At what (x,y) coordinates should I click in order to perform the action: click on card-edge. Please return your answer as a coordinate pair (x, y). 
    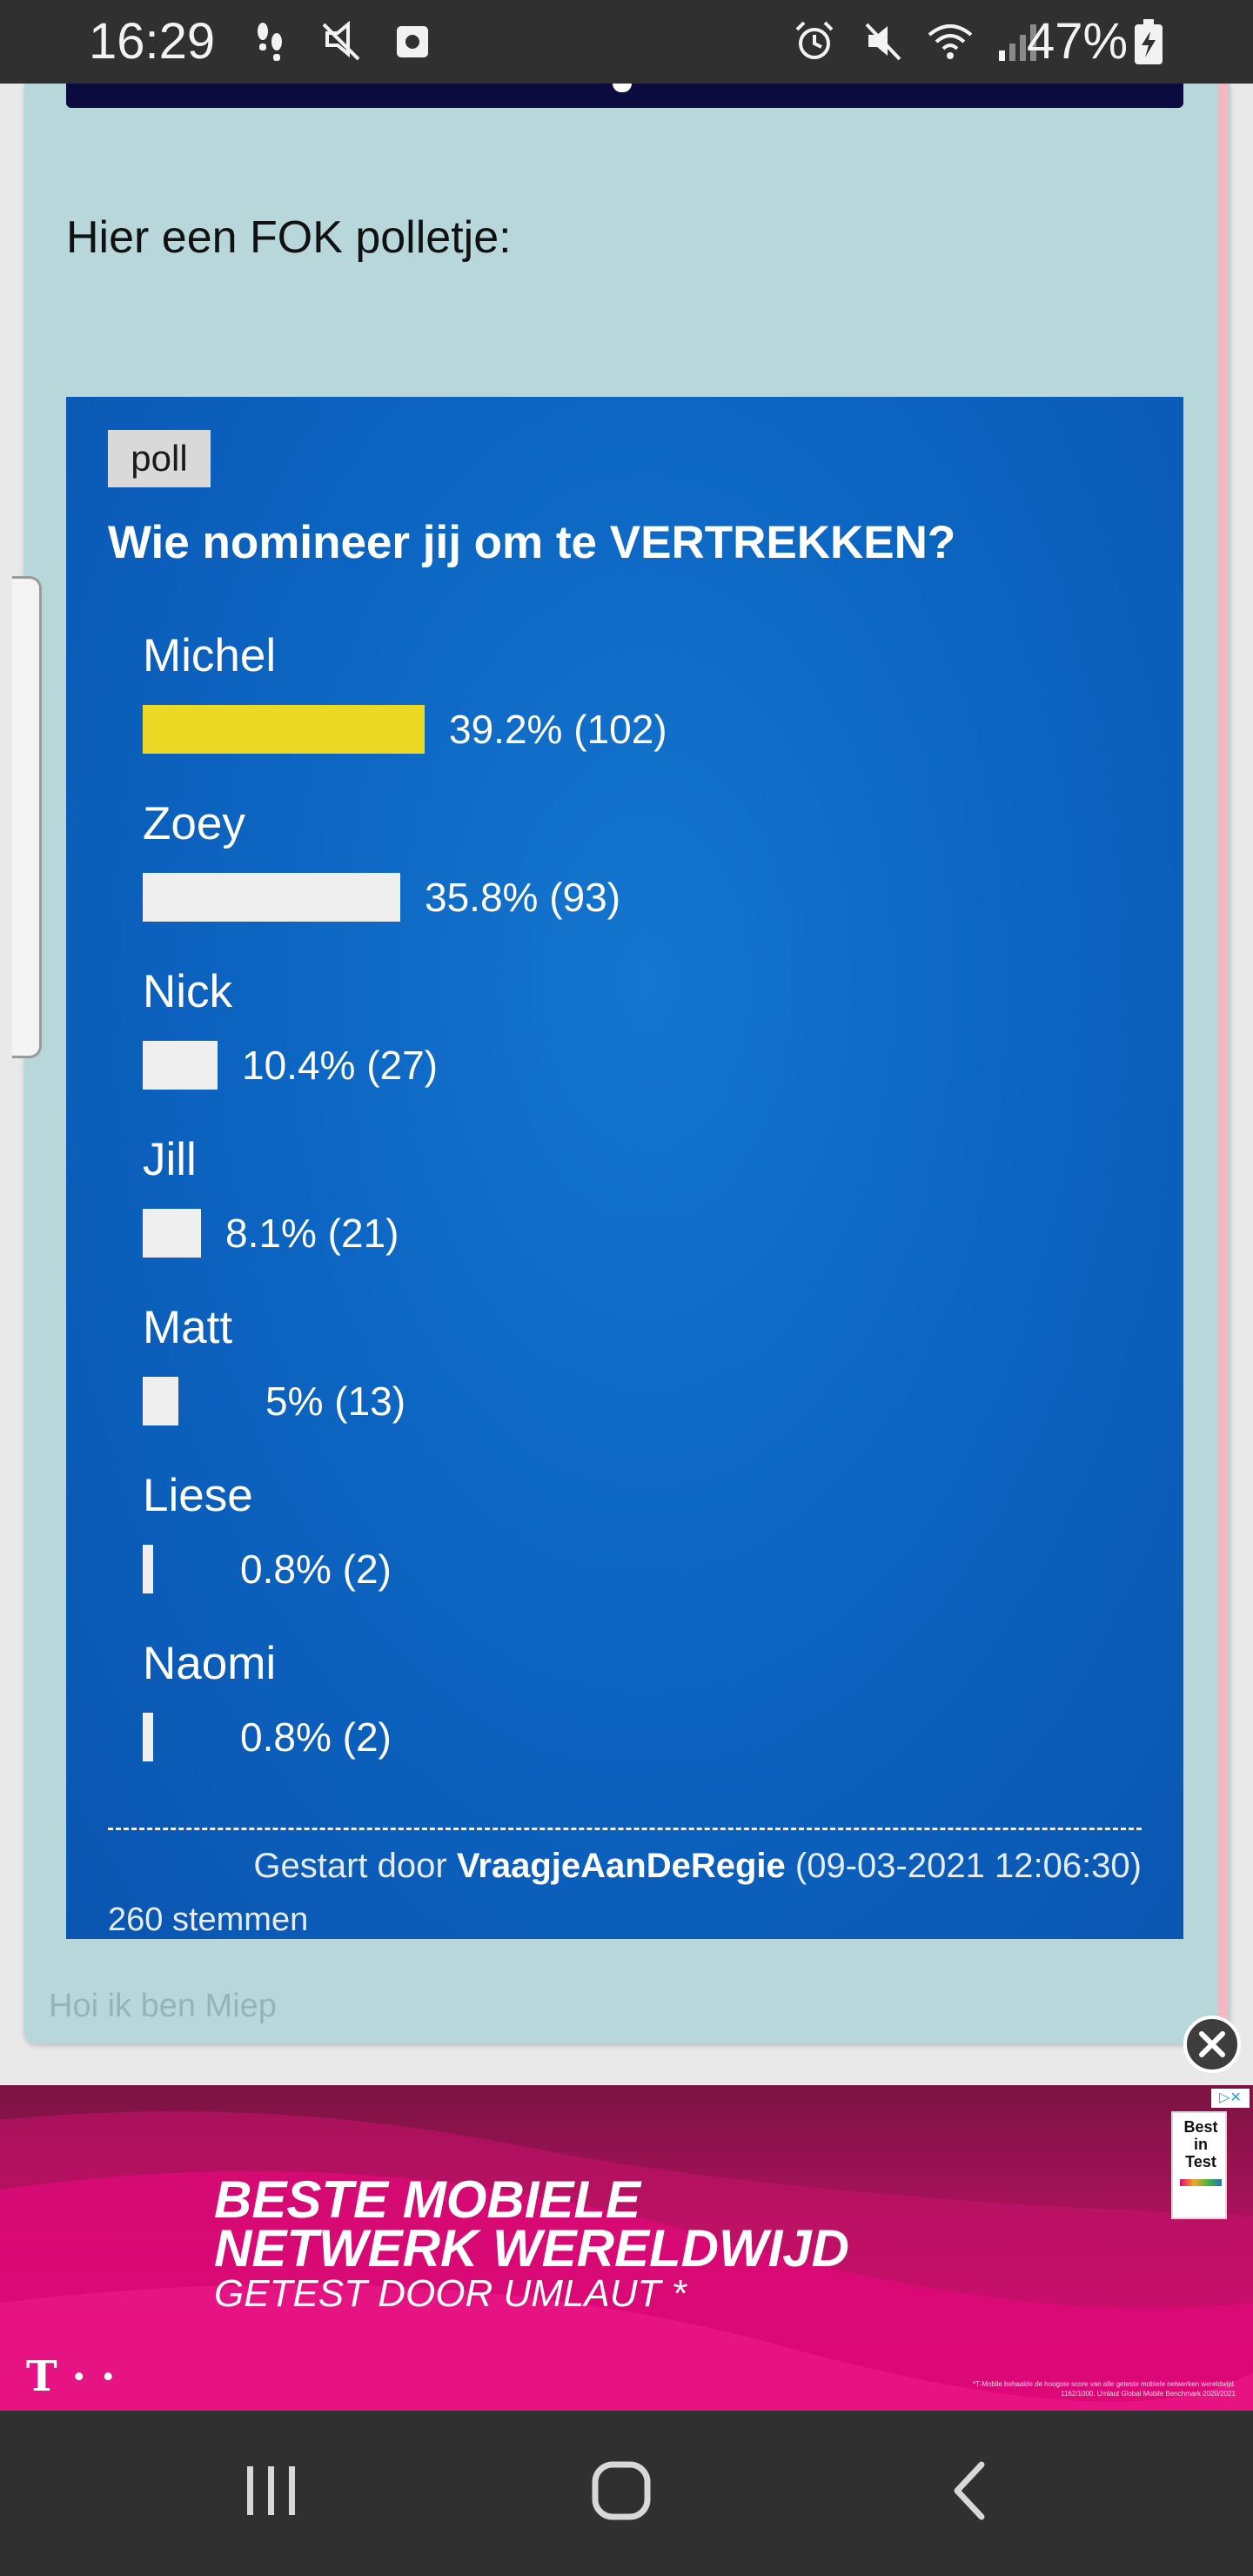
    Looking at the image, I should click on (1223, 1063).